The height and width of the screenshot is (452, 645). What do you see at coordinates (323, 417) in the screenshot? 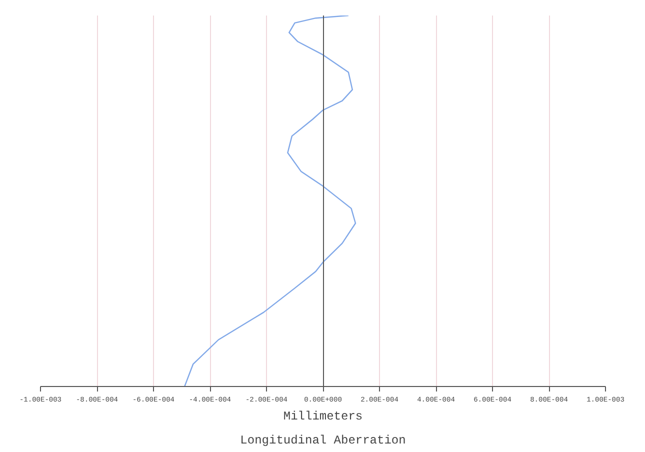
I see `x-axis-title: Millimeters` at bounding box center [323, 417].